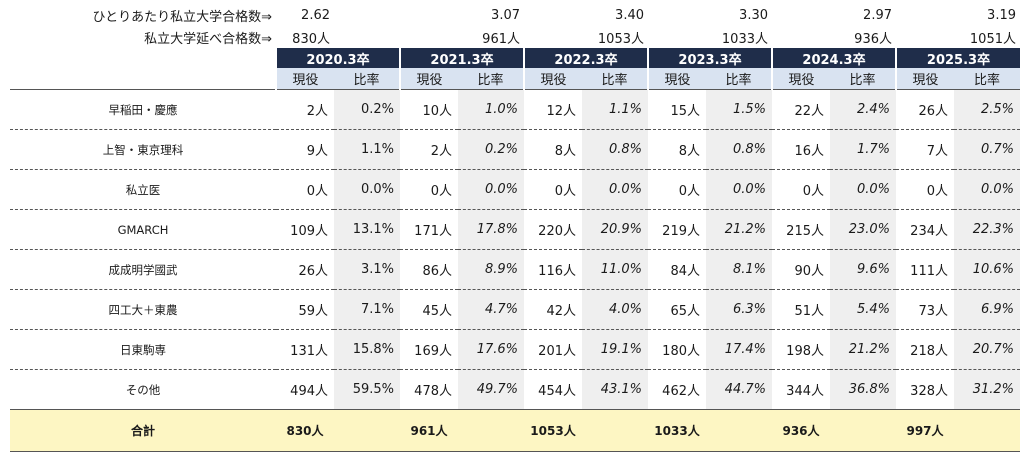 The height and width of the screenshot is (461, 1024). I want to click on ratio-cell: 31.2%, so click(987, 389).